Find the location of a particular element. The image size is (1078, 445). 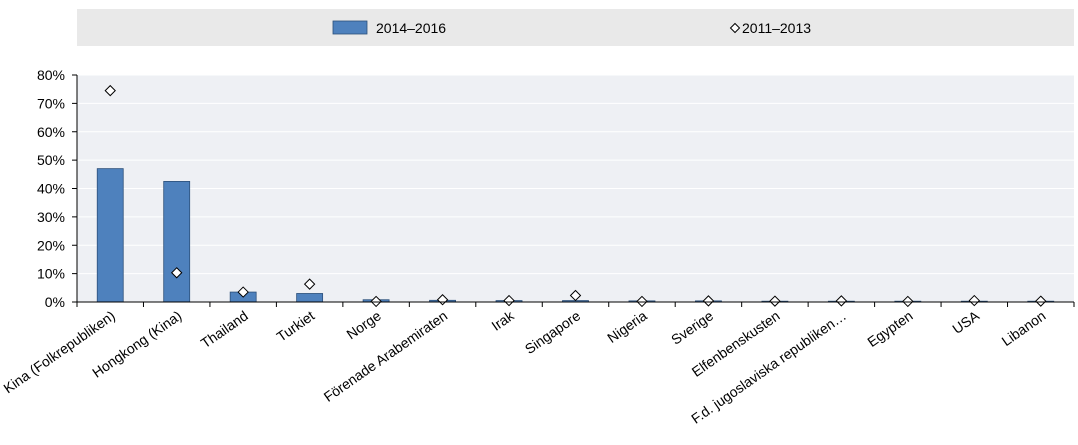

legend-label-2014-2016: 2014–2016 is located at coordinates (411, 28).